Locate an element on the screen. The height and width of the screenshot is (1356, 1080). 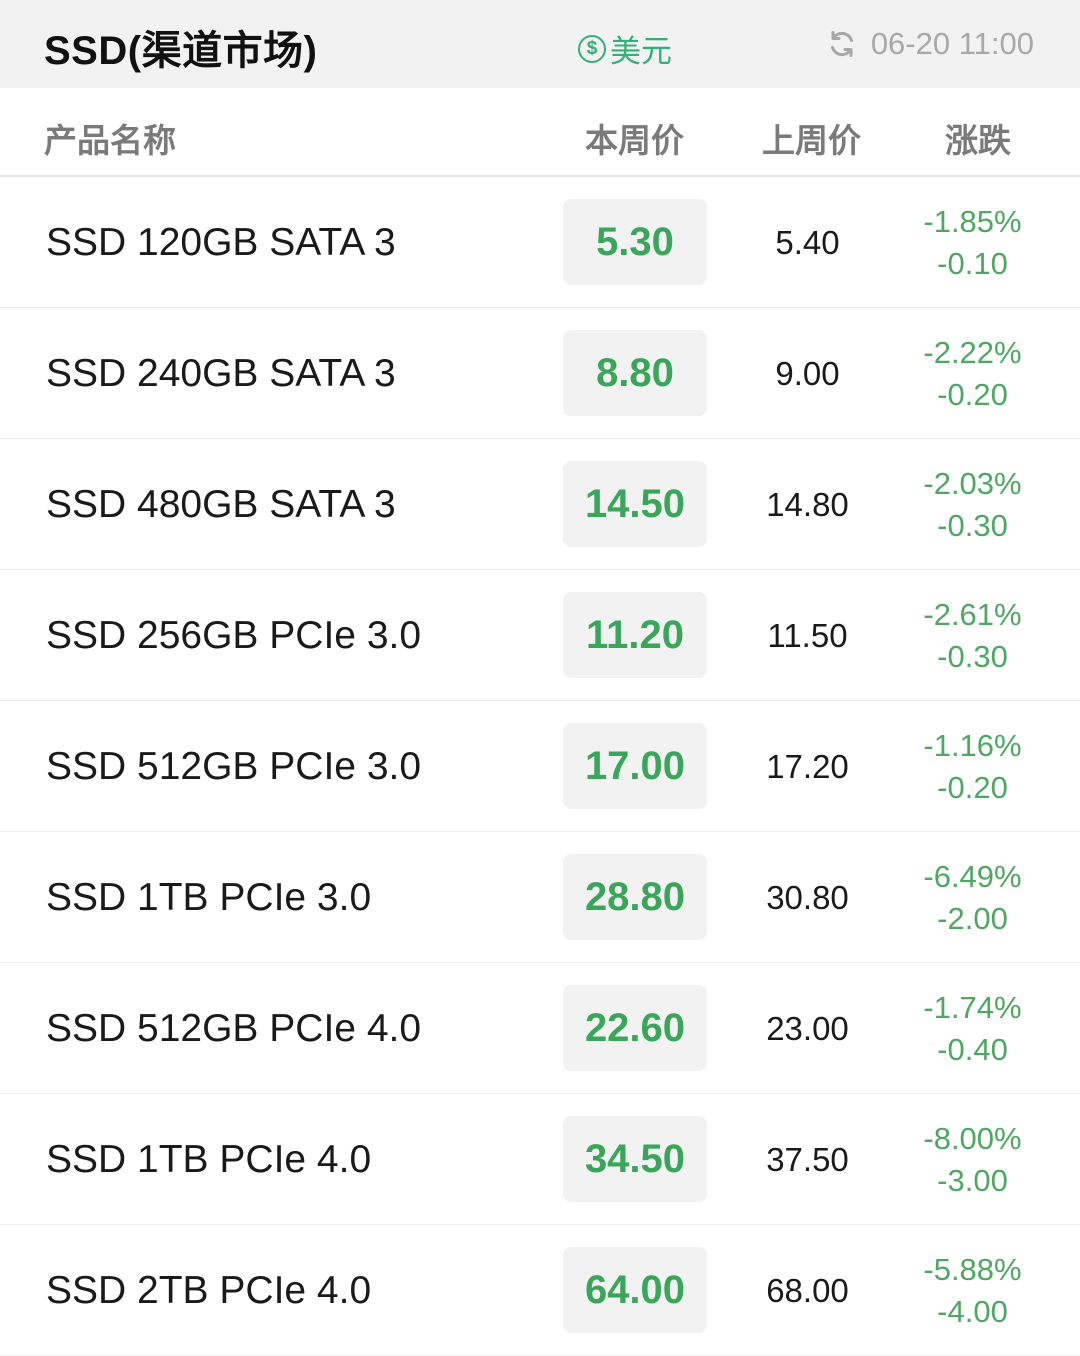
price-change: -6.49% -2.00 is located at coordinates (972, 898).